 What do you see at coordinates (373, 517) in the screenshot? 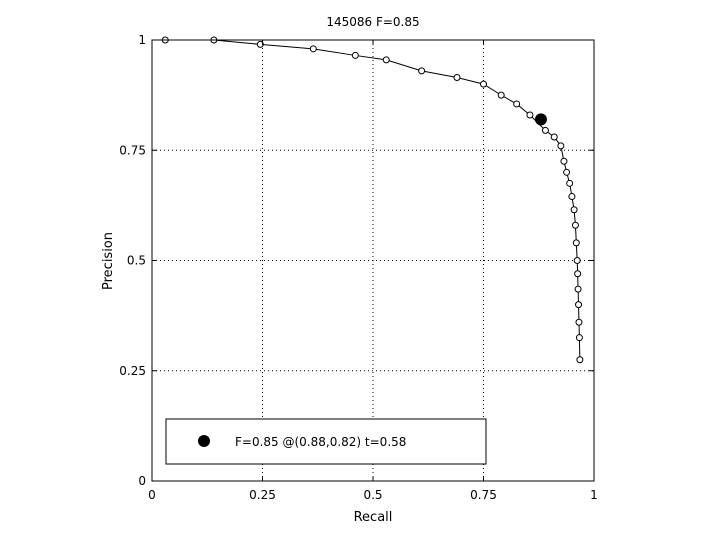
I see `x-axis-label: Recall` at bounding box center [373, 517].